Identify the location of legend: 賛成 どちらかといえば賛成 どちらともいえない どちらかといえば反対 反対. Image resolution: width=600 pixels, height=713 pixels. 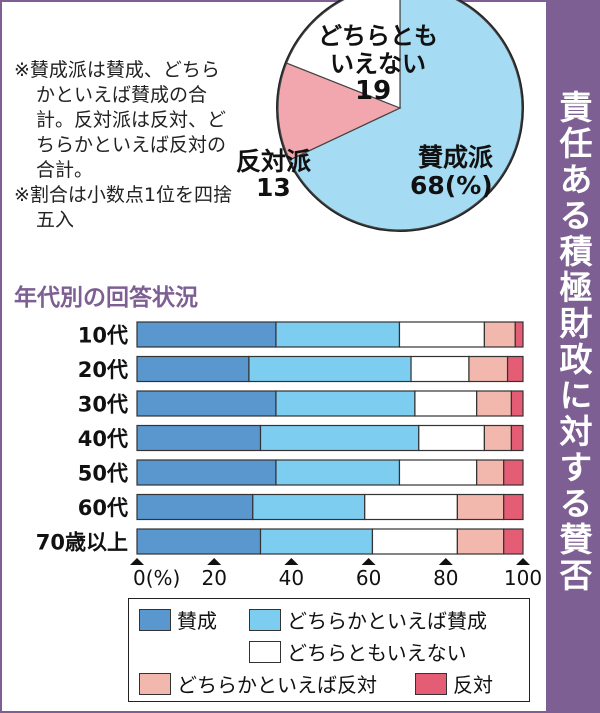
(329, 650).